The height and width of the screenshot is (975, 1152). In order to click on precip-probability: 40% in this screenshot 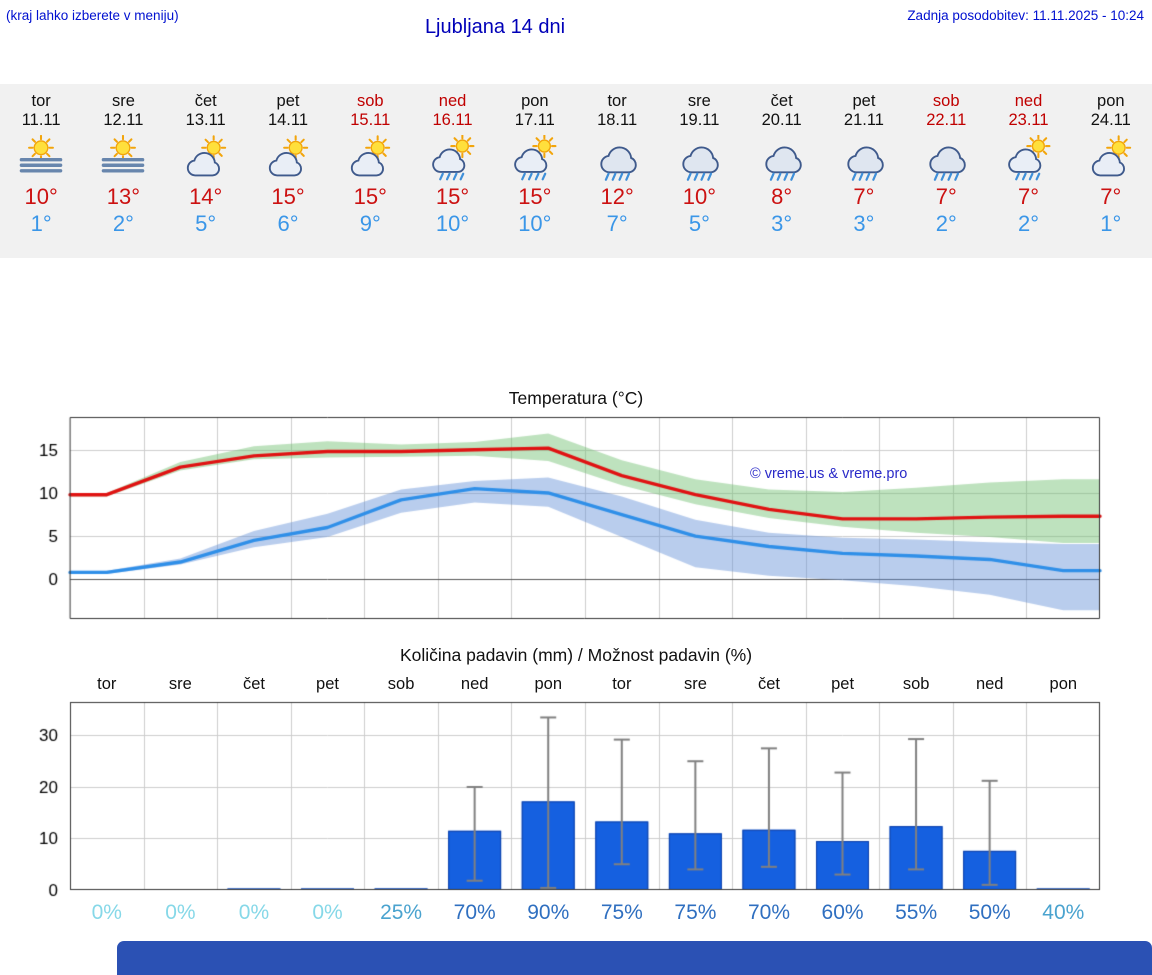, I will do `click(1063, 912)`.